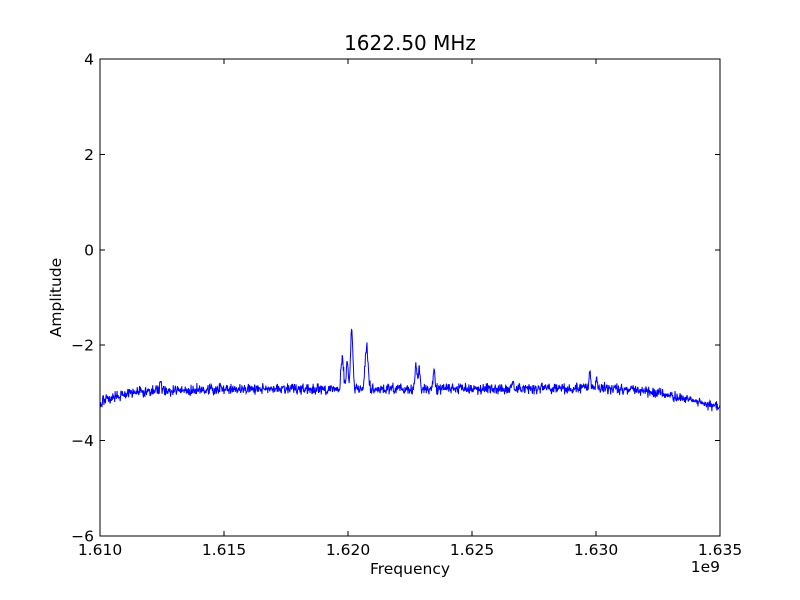 The image size is (800, 600). Describe the element at coordinates (100, 550) in the screenshot. I see `x-tick-label: 1.610` at that location.